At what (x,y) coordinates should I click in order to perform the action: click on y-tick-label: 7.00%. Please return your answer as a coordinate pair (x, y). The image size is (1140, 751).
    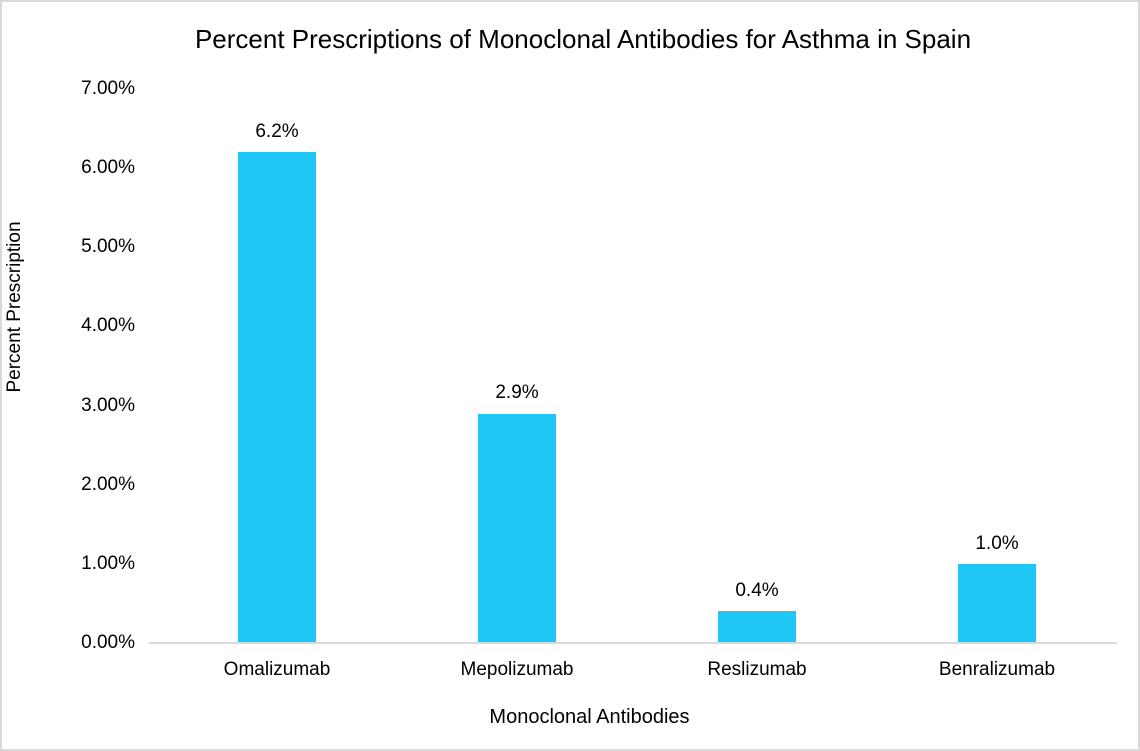
    Looking at the image, I should click on (108, 88).